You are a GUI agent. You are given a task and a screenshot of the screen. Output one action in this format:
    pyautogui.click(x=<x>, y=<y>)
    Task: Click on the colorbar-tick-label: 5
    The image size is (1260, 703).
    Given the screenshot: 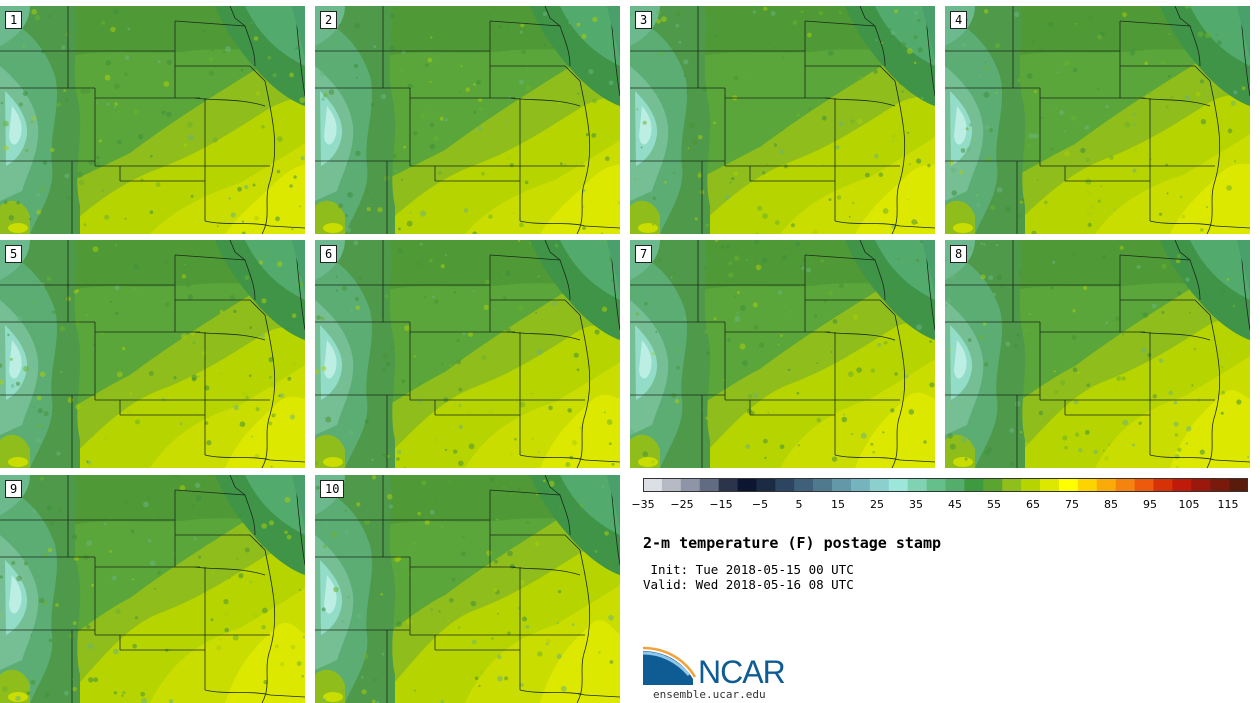 What is the action you would take?
    pyautogui.click(x=799, y=504)
    